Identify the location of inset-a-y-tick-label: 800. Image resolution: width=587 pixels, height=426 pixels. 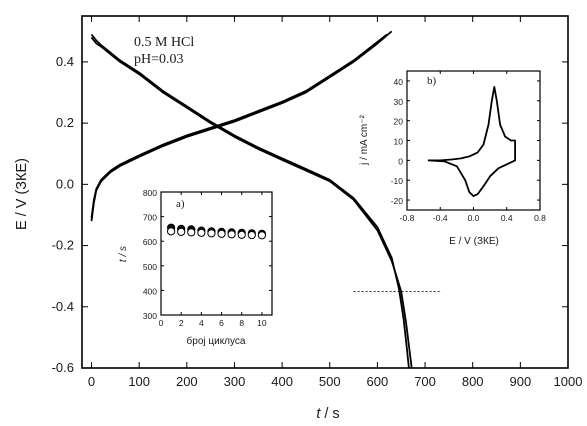
(150, 193).